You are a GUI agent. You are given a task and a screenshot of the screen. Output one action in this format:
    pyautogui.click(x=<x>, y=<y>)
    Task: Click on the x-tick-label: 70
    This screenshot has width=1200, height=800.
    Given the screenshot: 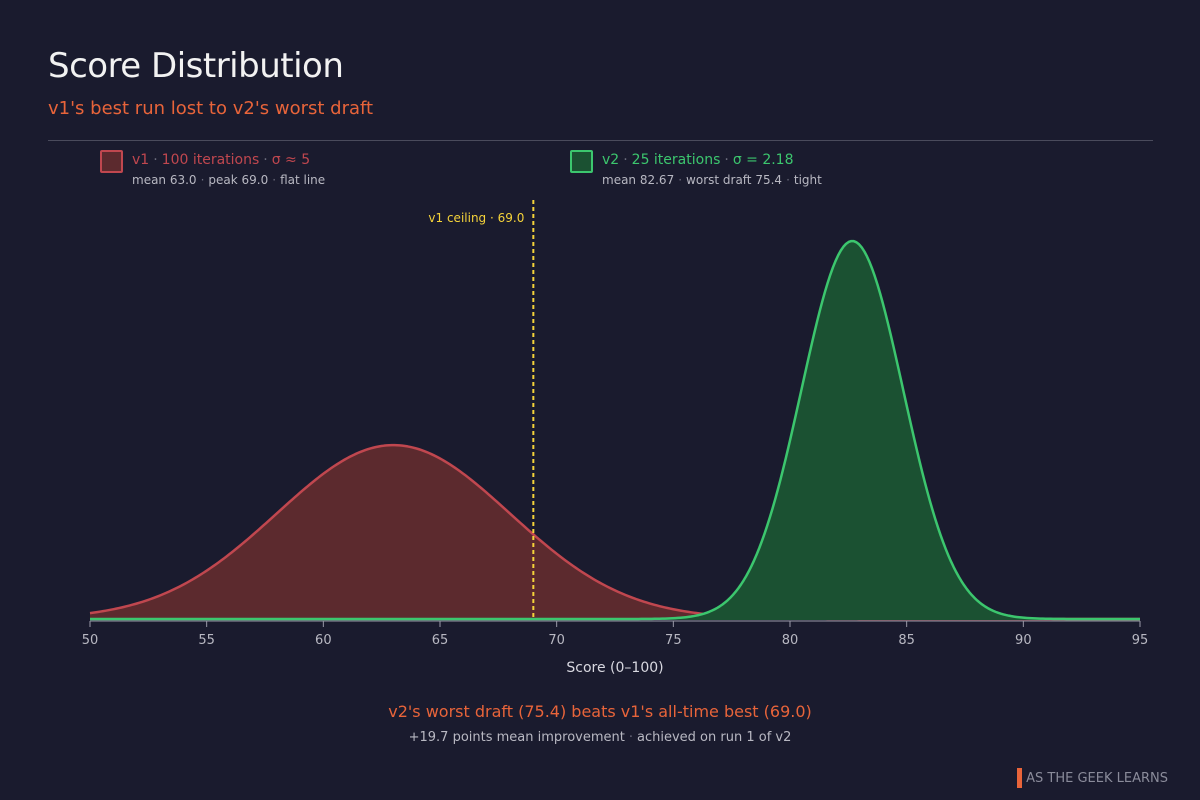 What is the action you would take?
    pyautogui.click(x=556, y=640)
    